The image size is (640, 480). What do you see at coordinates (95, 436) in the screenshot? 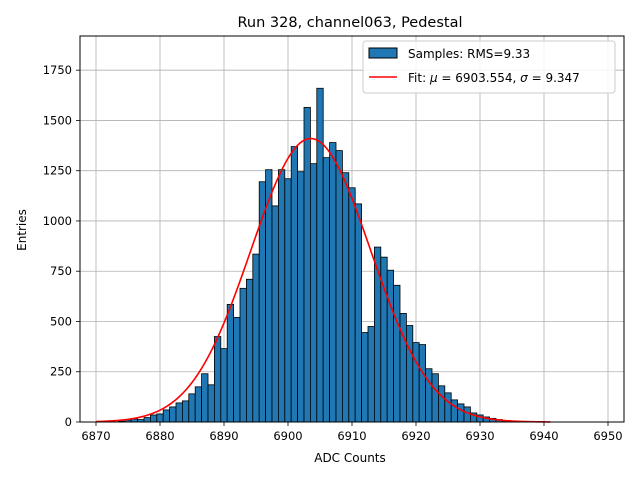
I see `x-tick-label: 6870` at bounding box center [95, 436].